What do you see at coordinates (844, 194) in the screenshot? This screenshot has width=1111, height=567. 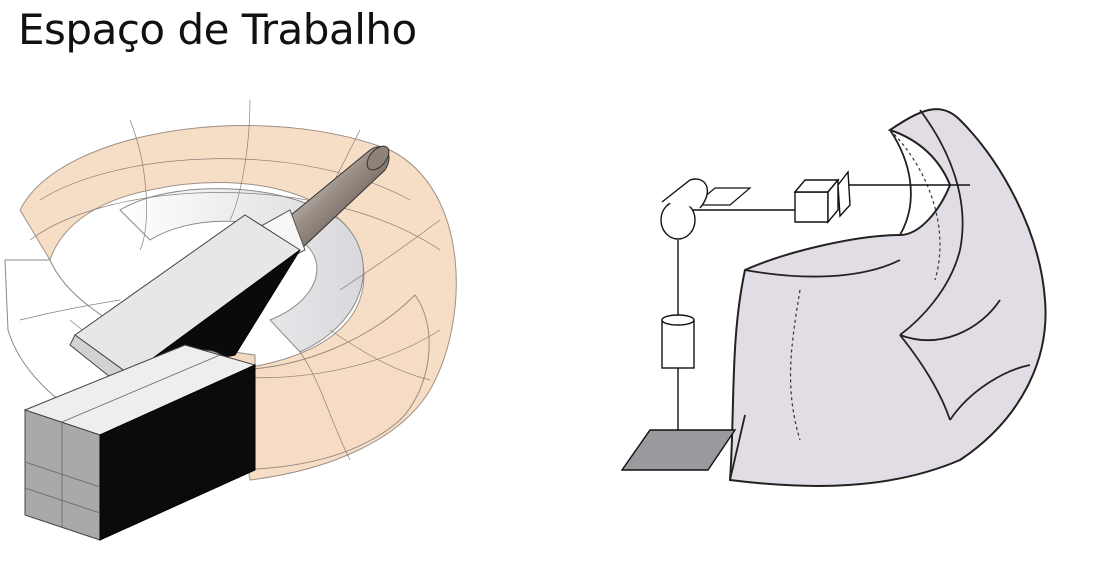 I see `wrist-flange` at bounding box center [844, 194].